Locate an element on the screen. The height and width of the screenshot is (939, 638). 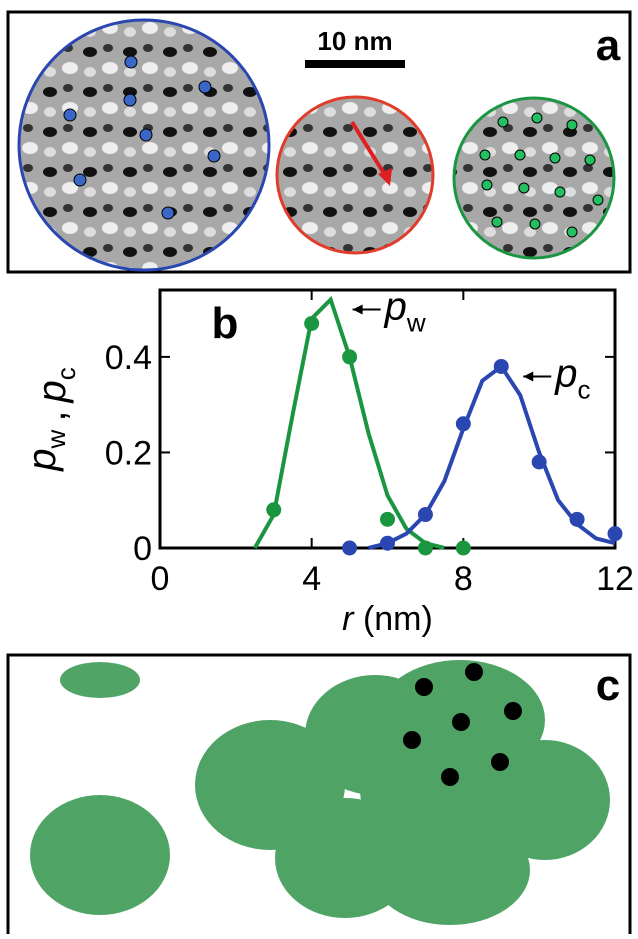
y-label-part: , is located at coordinates (52, 416).